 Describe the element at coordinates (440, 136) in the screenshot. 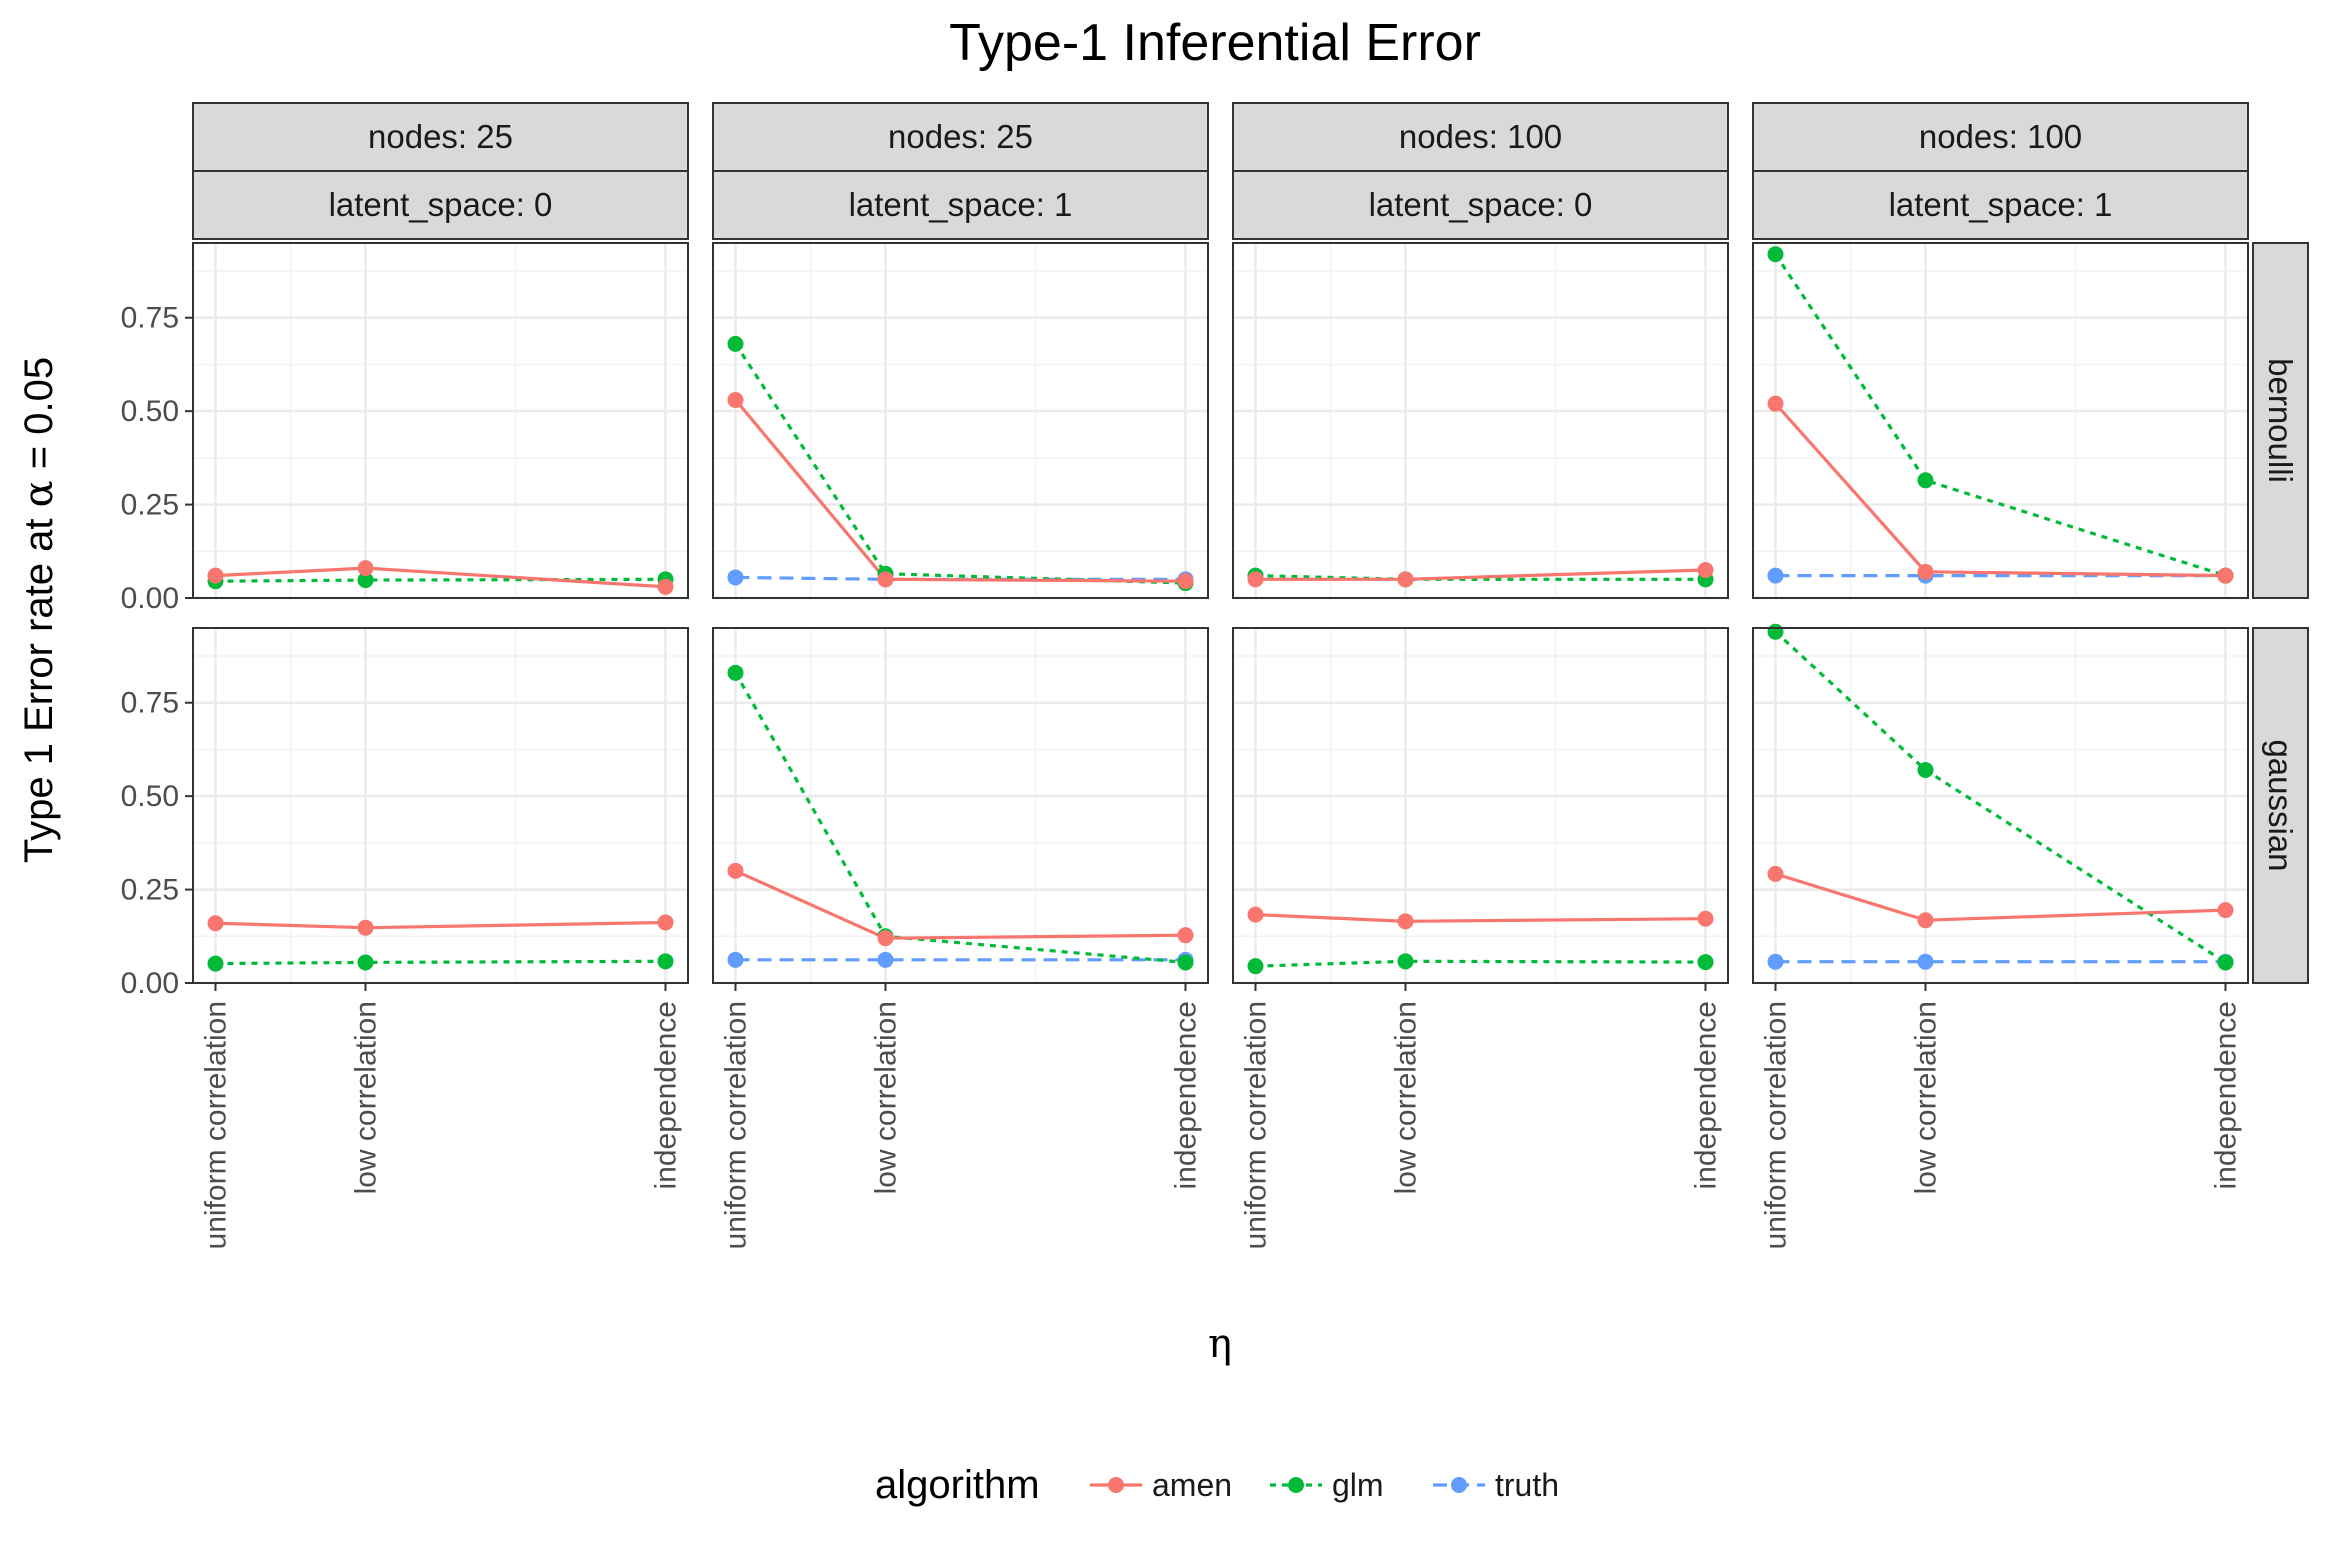

I see `strip-label-nodes: nodes: 25` at that location.